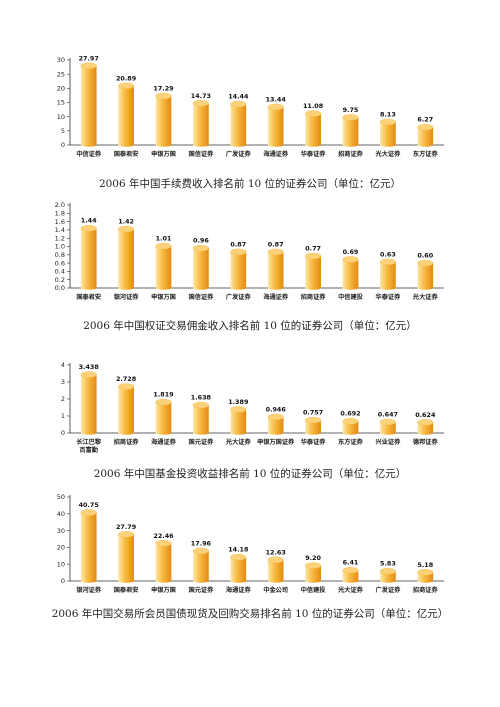  What do you see at coordinates (89, 505) in the screenshot?
I see `data-label: 40.75` at bounding box center [89, 505].